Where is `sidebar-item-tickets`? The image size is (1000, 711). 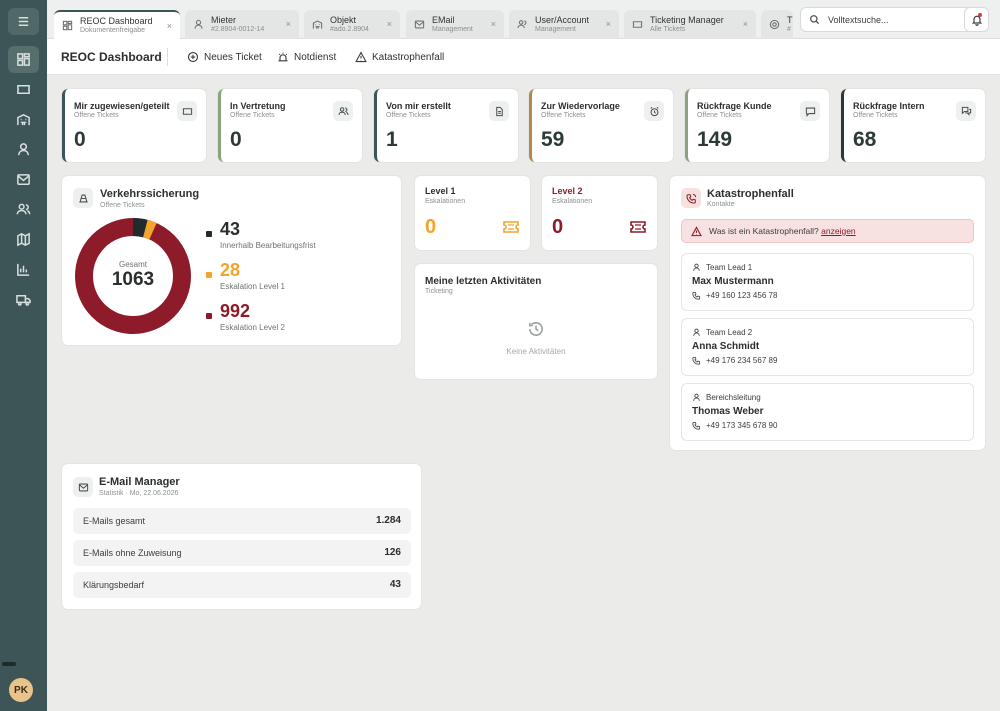 sidebar-item-tickets is located at coordinates (23, 89).